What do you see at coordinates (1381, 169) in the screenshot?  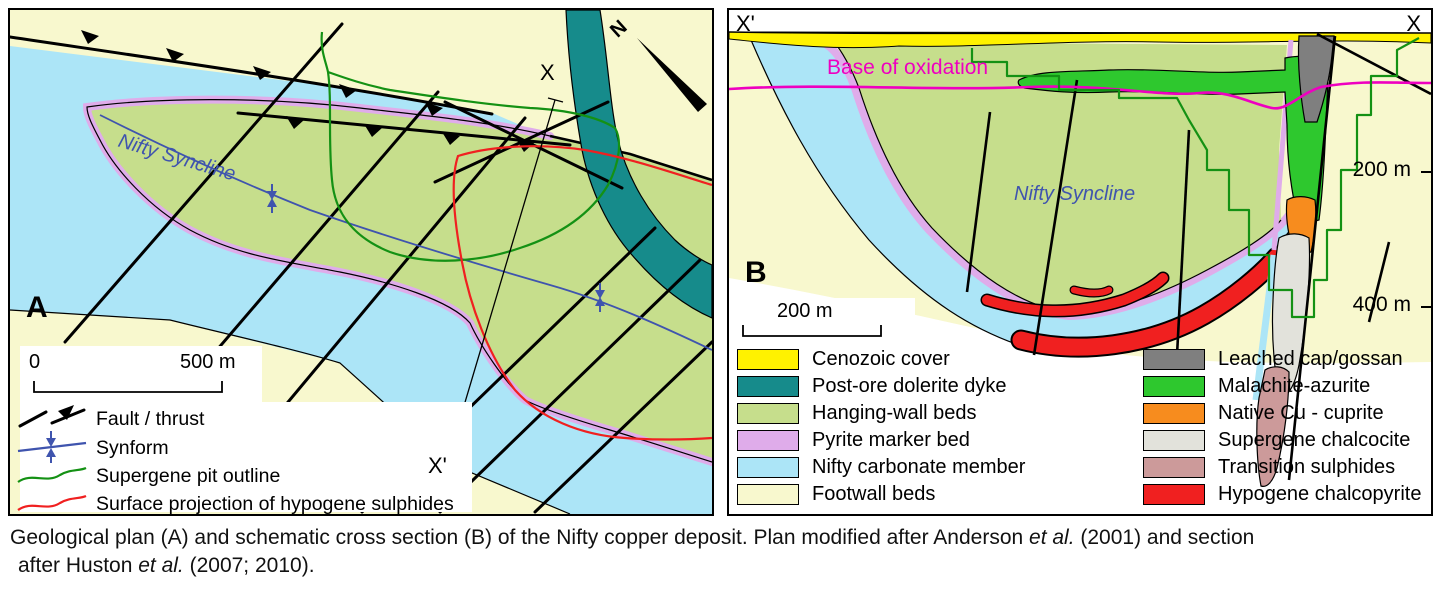 I see `depth-mark-200: 200 m` at bounding box center [1381, 169].